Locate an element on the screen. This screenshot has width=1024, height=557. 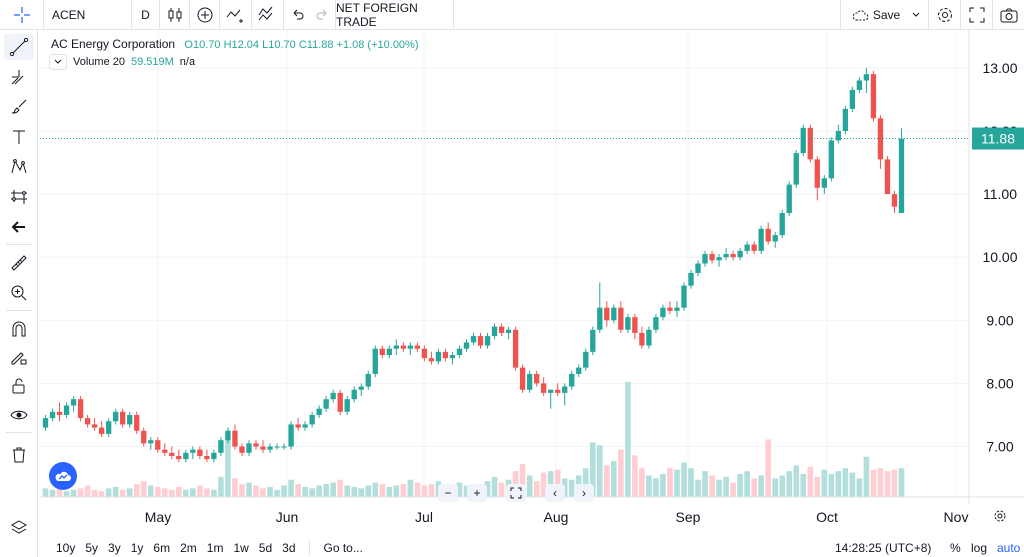
indicators-icon is located at coordinates (234, 16).